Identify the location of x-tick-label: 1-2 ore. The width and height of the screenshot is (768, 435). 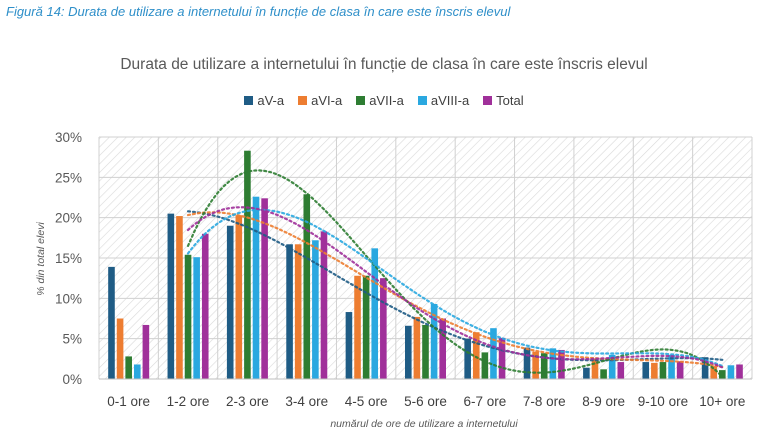
(188, 401).